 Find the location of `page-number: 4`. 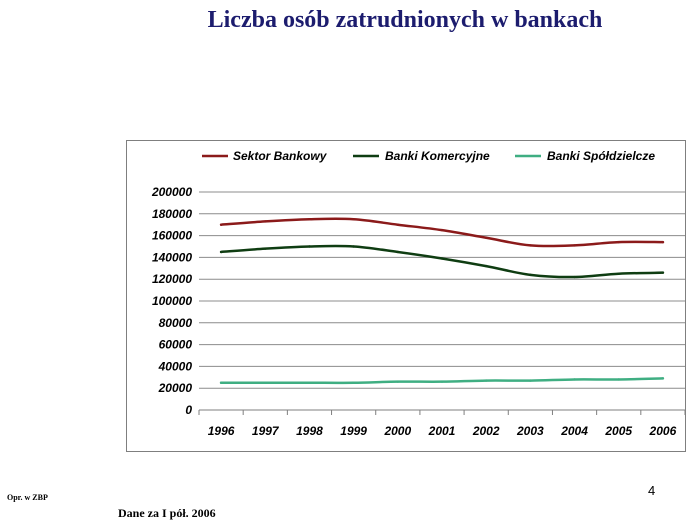

page-number: 4 is located at coordinates (652, 490).